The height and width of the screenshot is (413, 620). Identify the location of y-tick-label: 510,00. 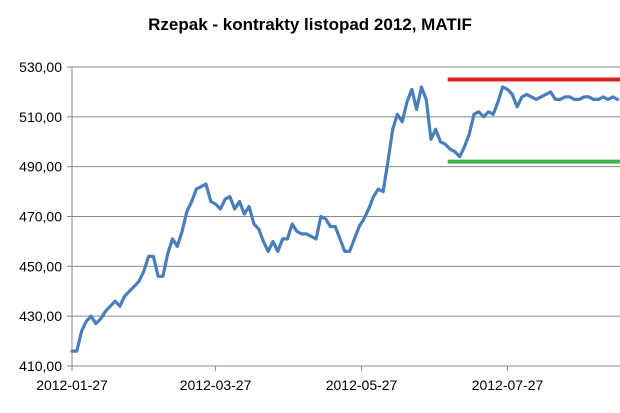
(40, 117).